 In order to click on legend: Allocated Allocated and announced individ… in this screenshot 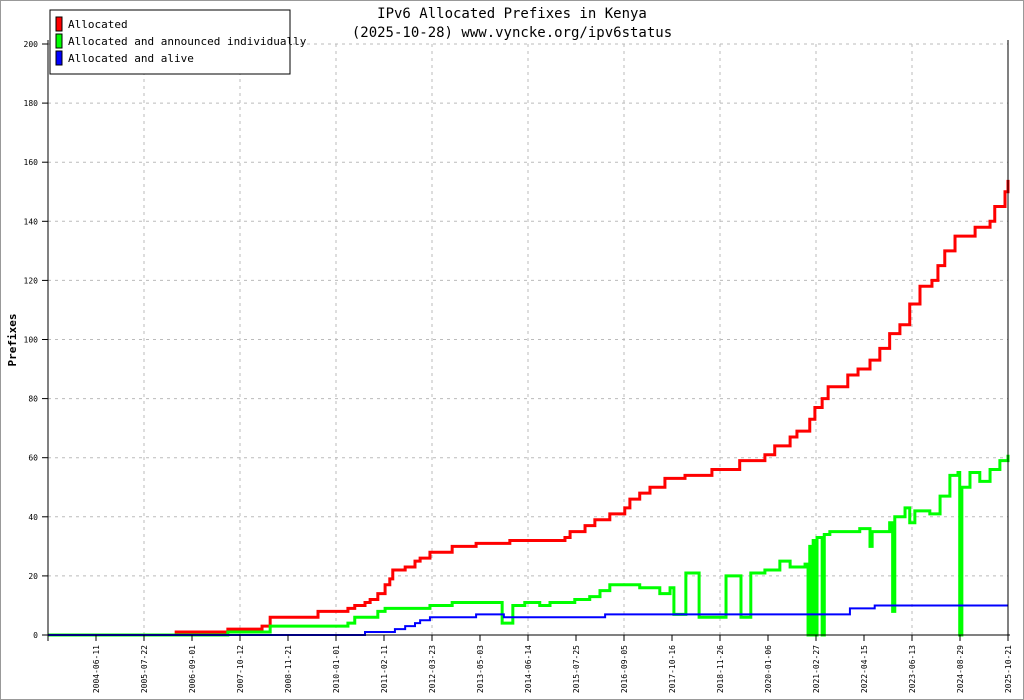, I will do `click(178, 42)`.